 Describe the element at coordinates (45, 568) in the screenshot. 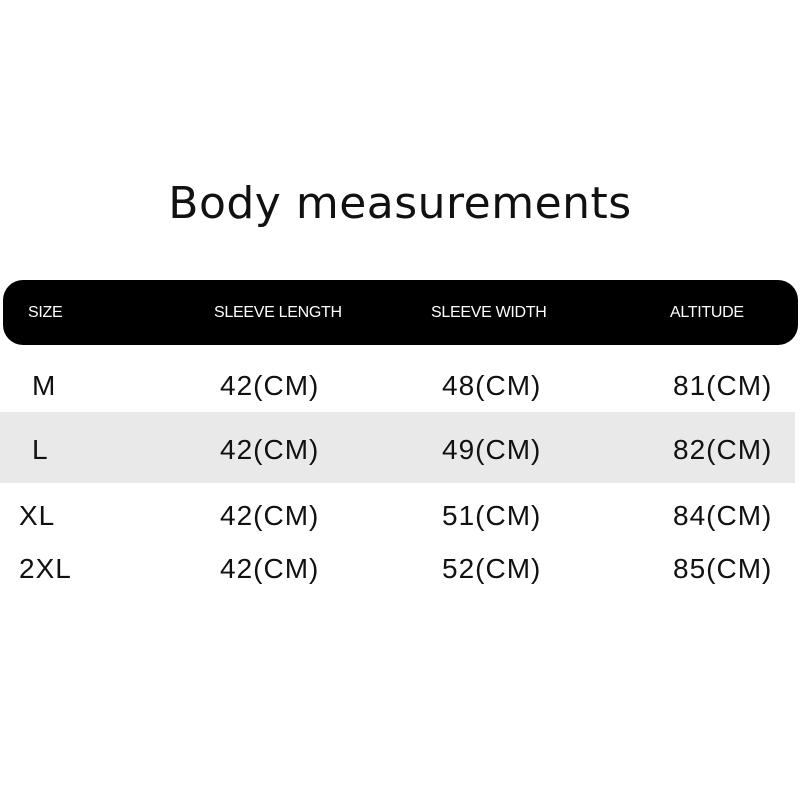

I see `cell-size: 2XL` at that location.